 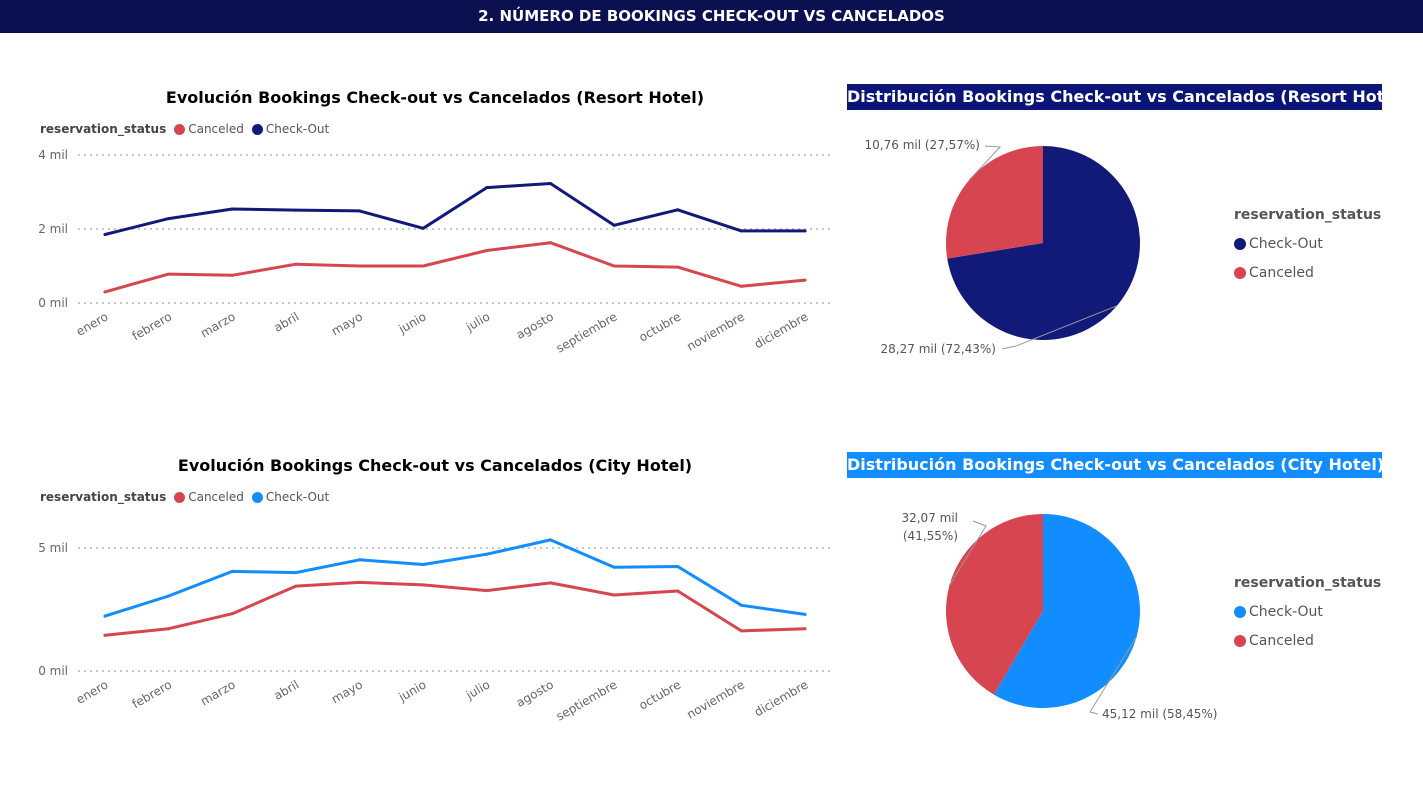 I want to click on data-label: 45,12 mil (58,45%), so click(x=1159, y=714).